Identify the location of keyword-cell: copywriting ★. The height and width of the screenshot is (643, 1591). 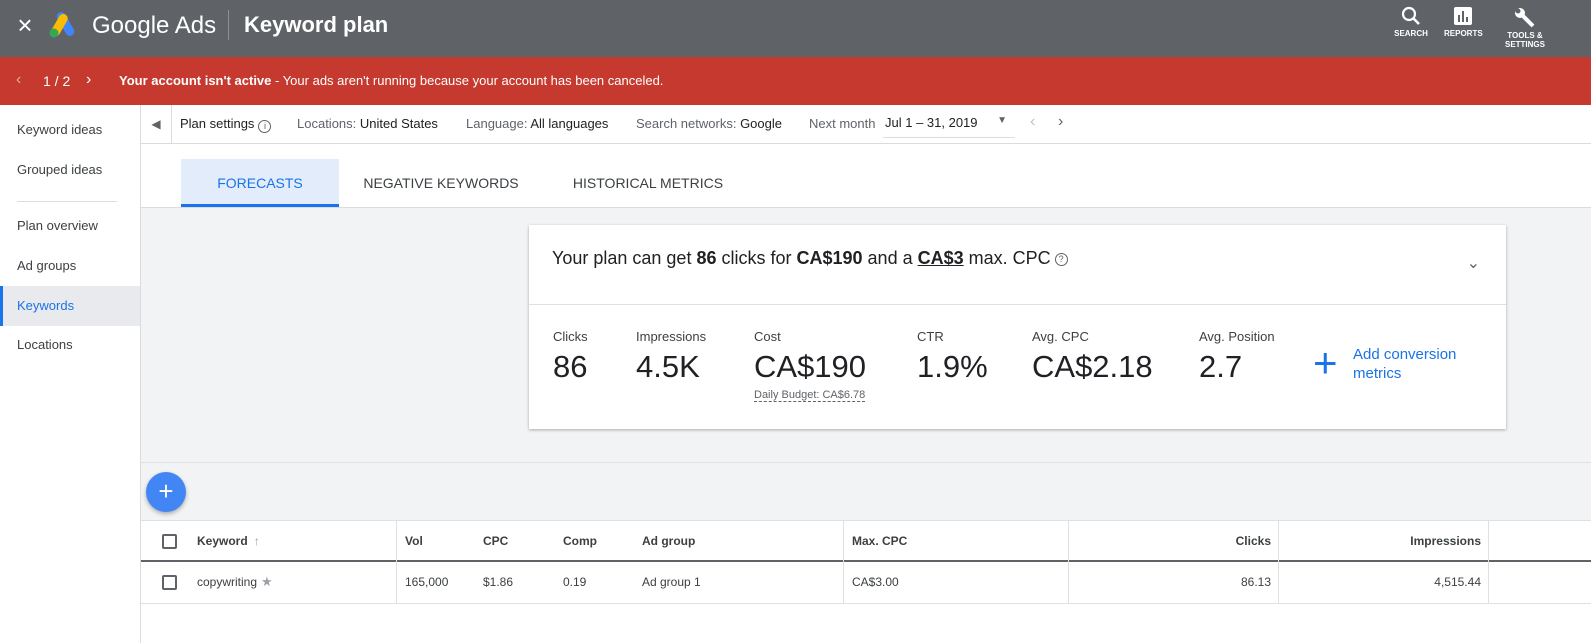
(235, 582).